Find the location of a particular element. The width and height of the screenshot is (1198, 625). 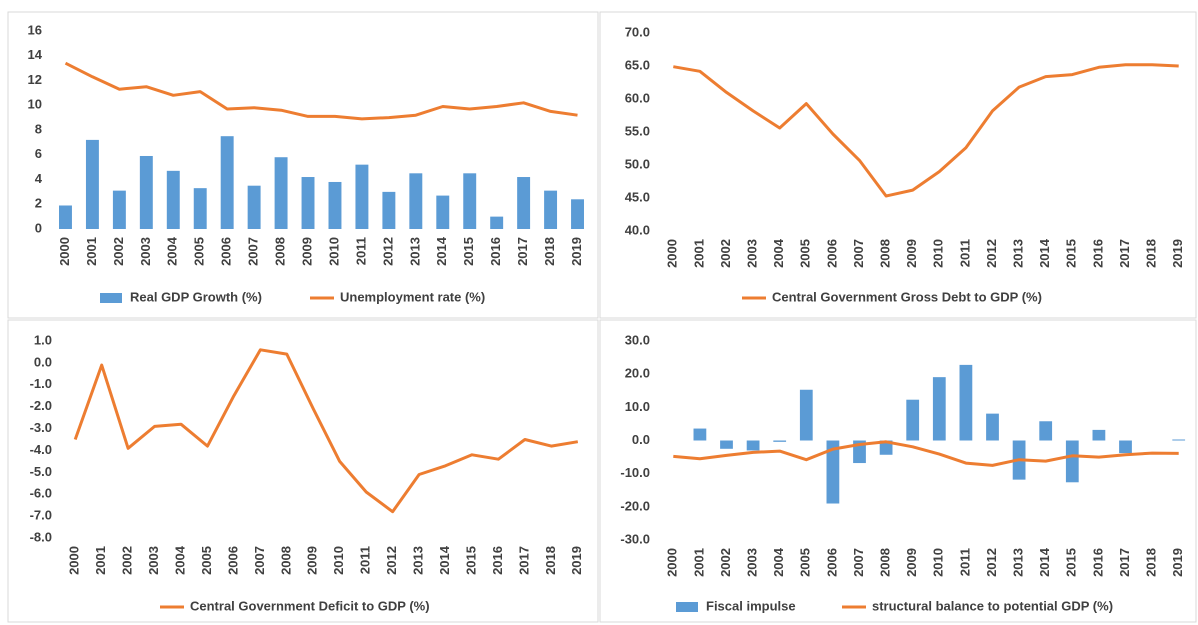

y-tick-label: 40.0 is located at coordinates (637, 229).